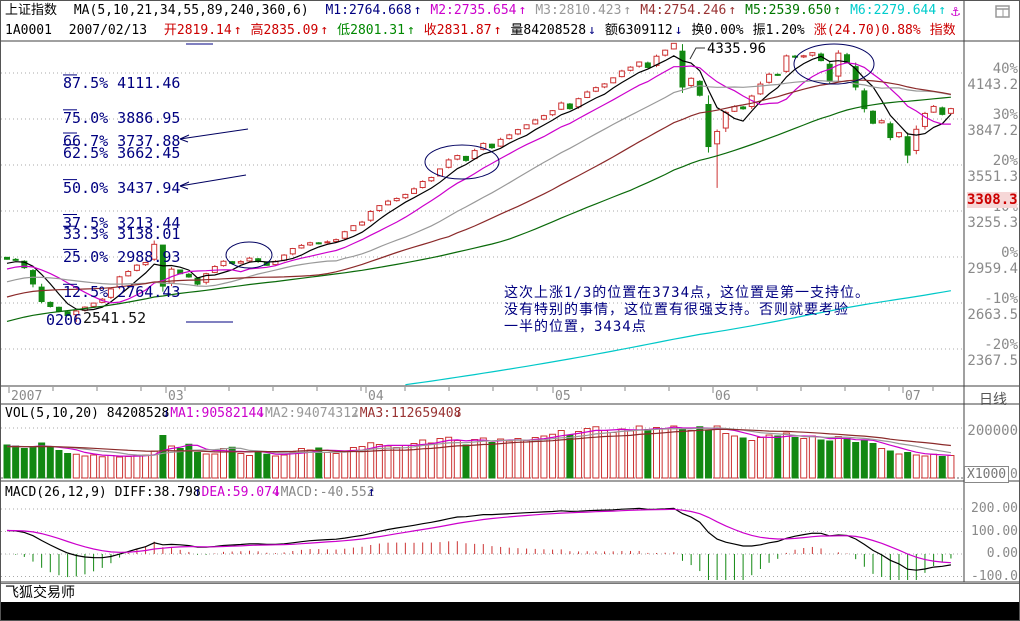 The image size is (1020, 621). What do you see at coordinates (31, 10) in the screenshot?
I see `index-name: 上证指数` at bounding box center [31, 10].